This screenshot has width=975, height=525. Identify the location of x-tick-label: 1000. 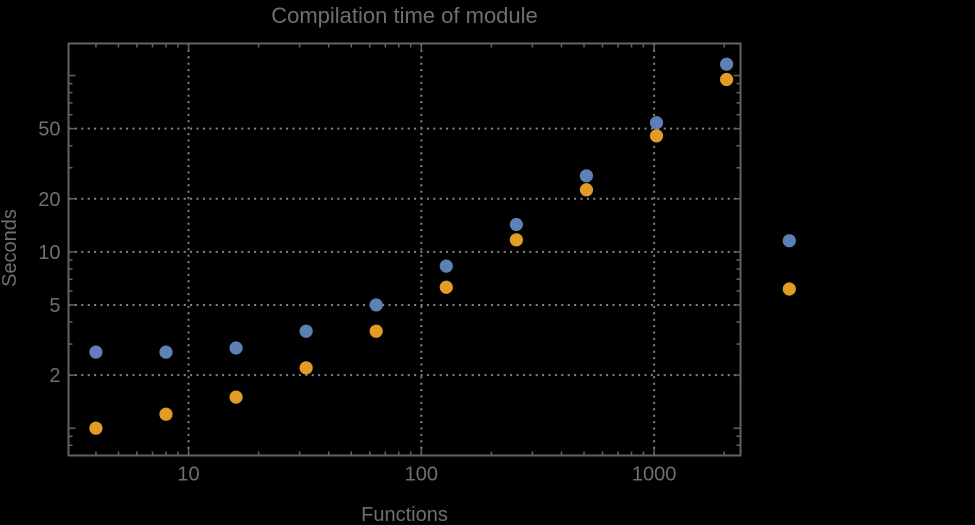
(654, 475).